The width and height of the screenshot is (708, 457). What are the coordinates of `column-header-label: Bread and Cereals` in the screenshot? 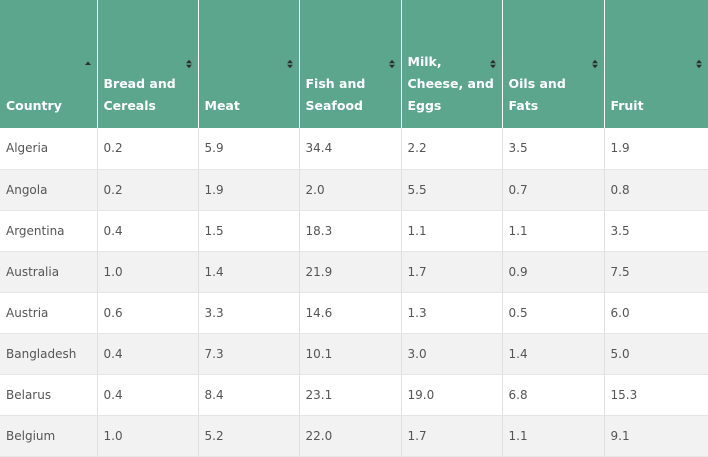 It's located at (139, 94).